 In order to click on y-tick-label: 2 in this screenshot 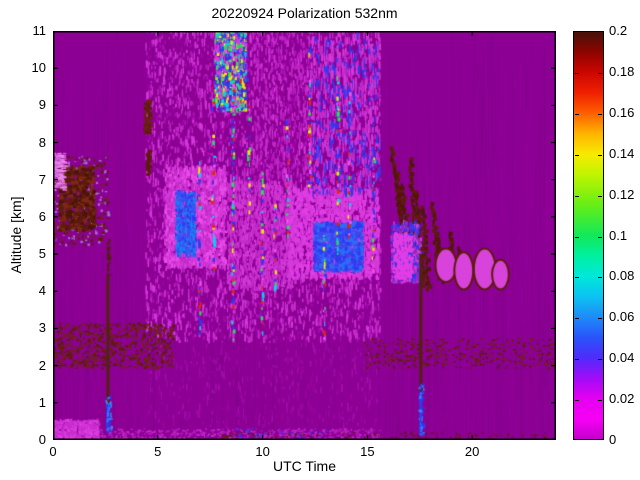, I will do `click(42, 365)`.